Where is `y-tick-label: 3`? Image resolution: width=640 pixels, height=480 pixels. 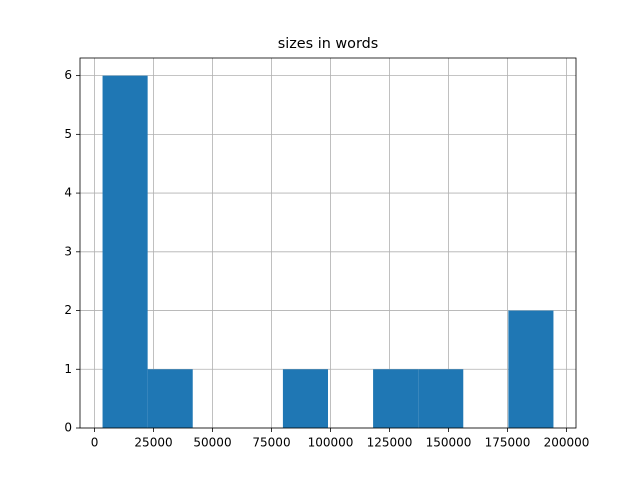 y-tick-label: 3 is located at coordinates (68, 251).